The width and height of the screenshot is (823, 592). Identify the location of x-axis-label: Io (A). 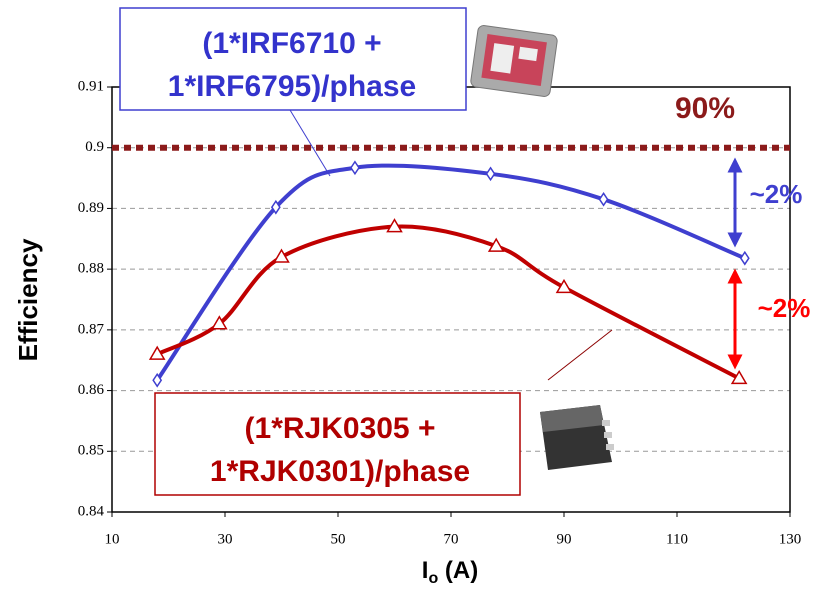
(450, 572).